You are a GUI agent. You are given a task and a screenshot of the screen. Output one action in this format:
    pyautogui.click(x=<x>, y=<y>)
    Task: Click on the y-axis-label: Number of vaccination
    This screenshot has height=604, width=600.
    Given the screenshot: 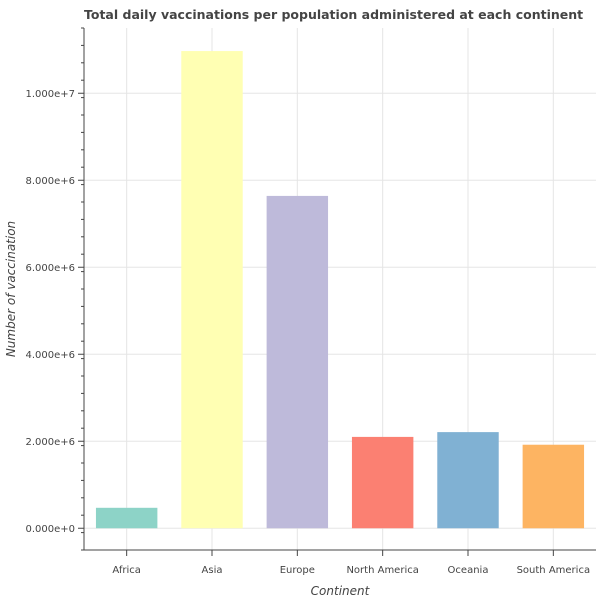 What is the action you would take?
    pyautogui.click(x=11, y=289)
    